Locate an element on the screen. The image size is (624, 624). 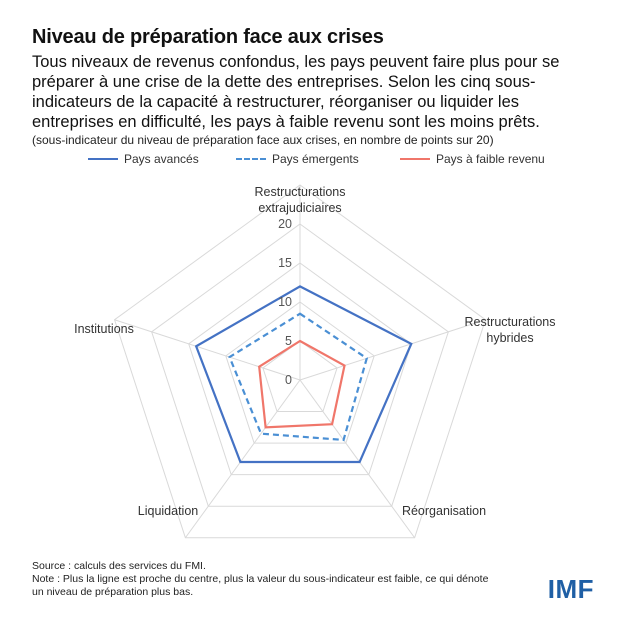
axis-label: extrajudiciaires is located at coordinates (299, 208).